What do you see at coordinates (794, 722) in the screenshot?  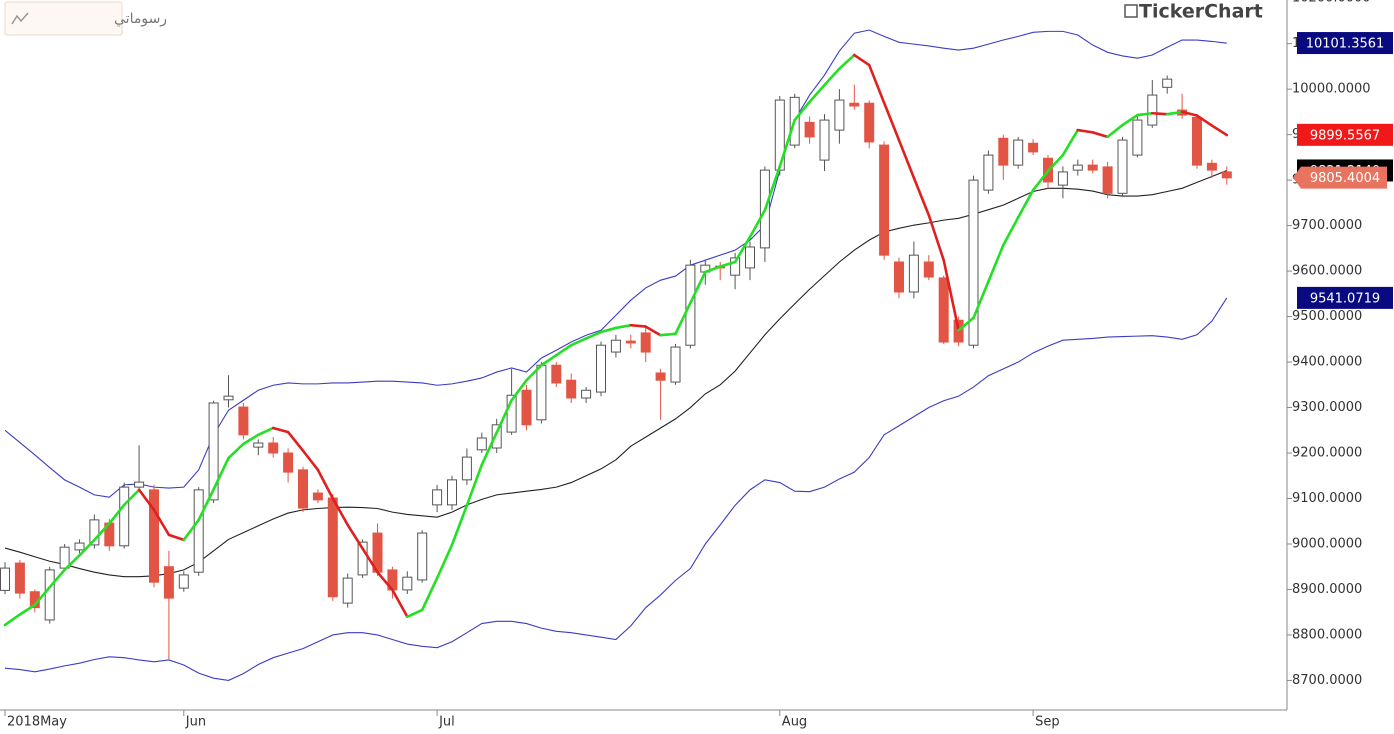 I see `x-tick-label: Aug` at bounding box center [794, 722].